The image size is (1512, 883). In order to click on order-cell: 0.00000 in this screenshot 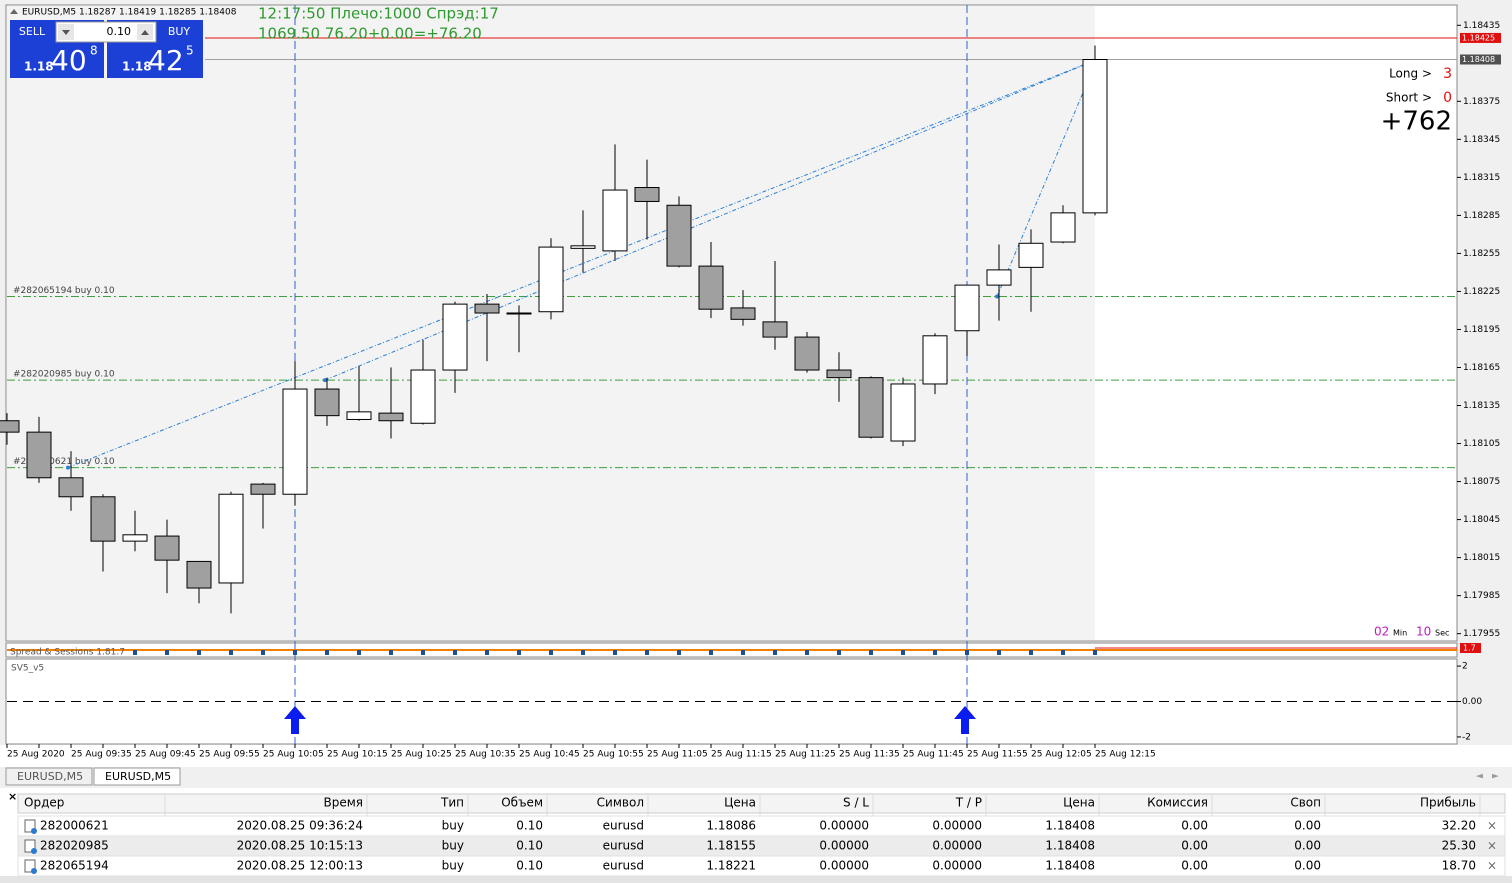, I will do `click(844, 866)`.